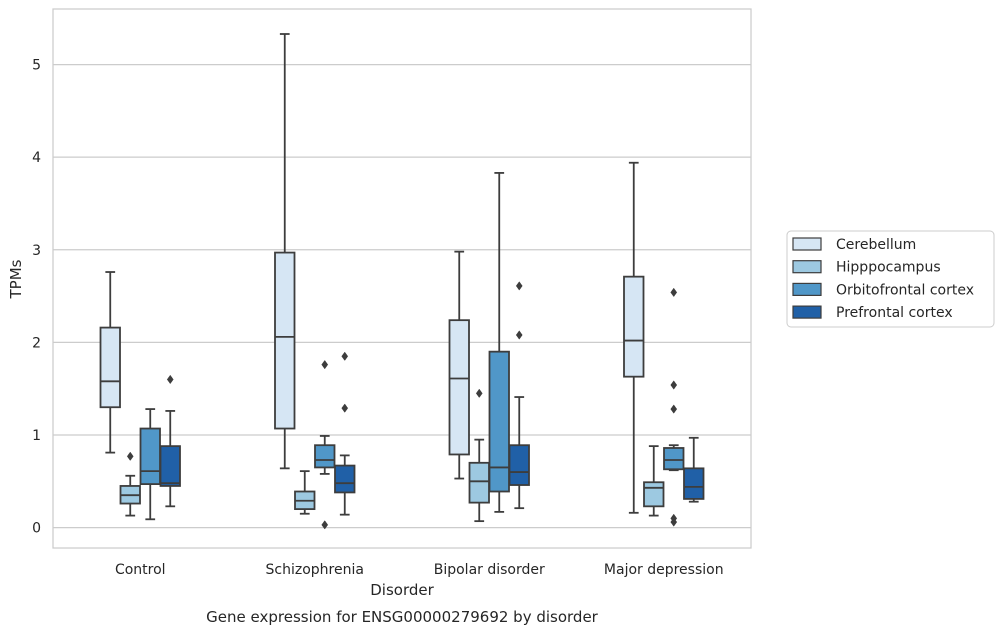  I want to click on y-tick-label-0: 0, so click(36, 529).